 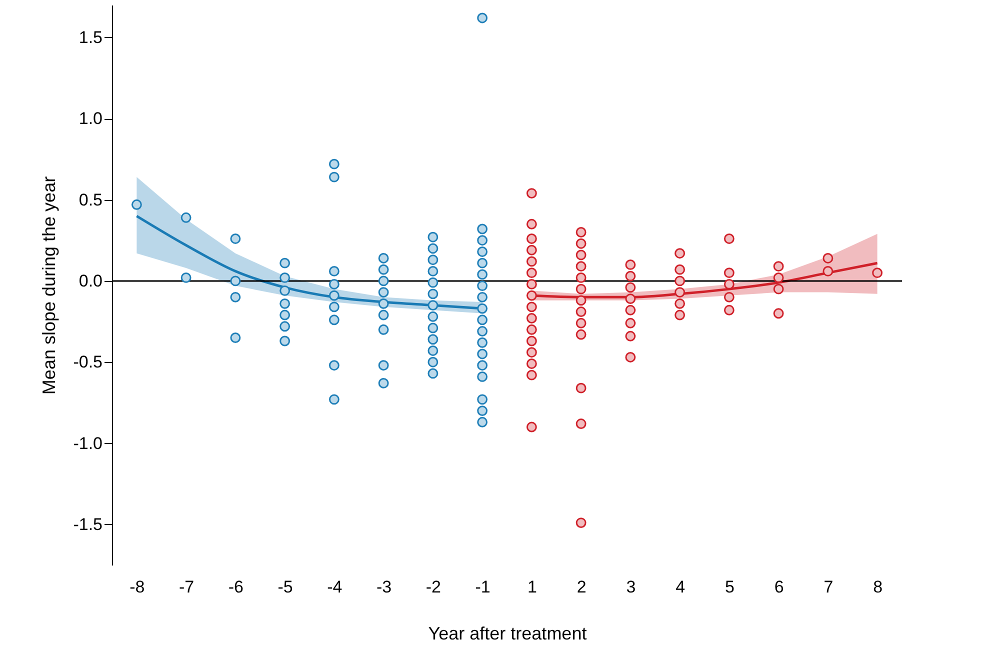 What do you see at coordinates (482, 587) in the screenshot?
I see `x-tick-label: -1` at bounding box center [482, 587].